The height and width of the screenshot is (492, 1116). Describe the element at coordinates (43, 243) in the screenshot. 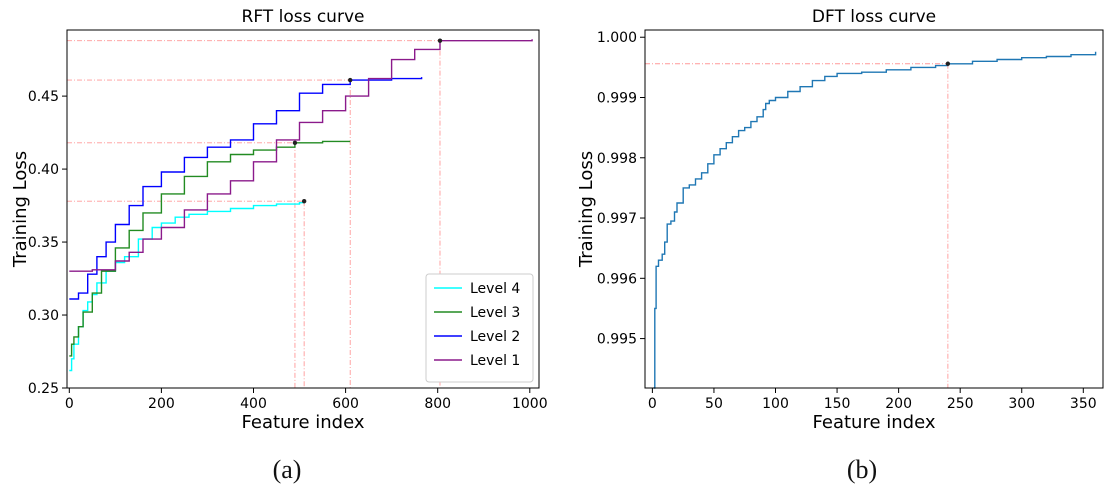

I see `y-tick-label: 0.35` at that location.